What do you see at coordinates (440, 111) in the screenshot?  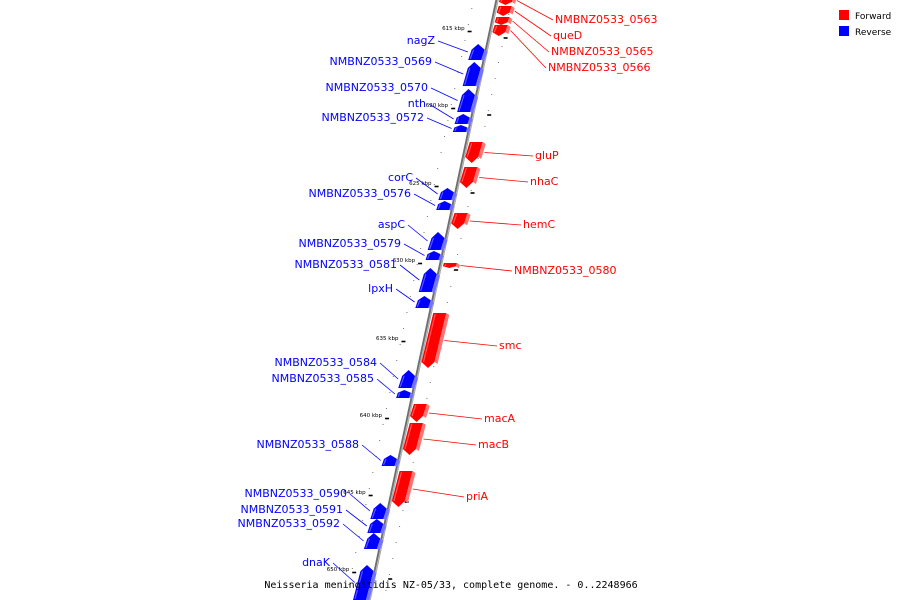 I see `gene-nth: nth` at bounding box center [440, 111].